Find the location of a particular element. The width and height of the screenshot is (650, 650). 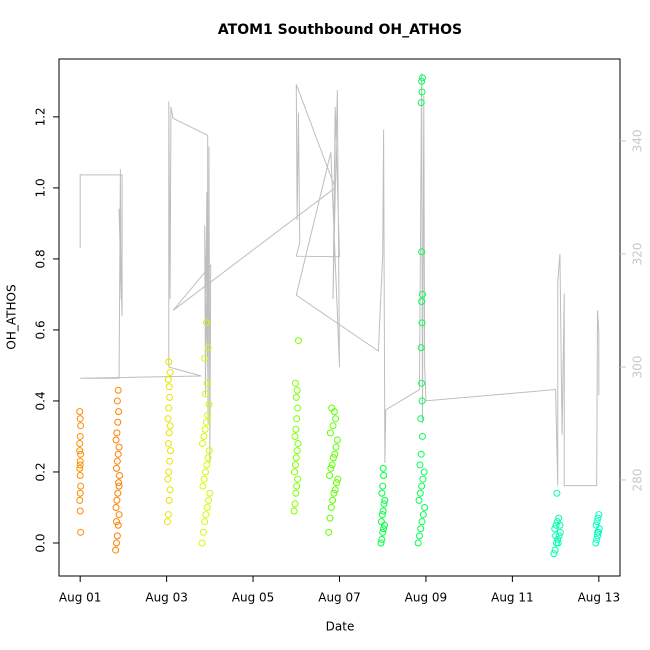

y-tick-label: 0.0 is located at coordinates (41, 542).